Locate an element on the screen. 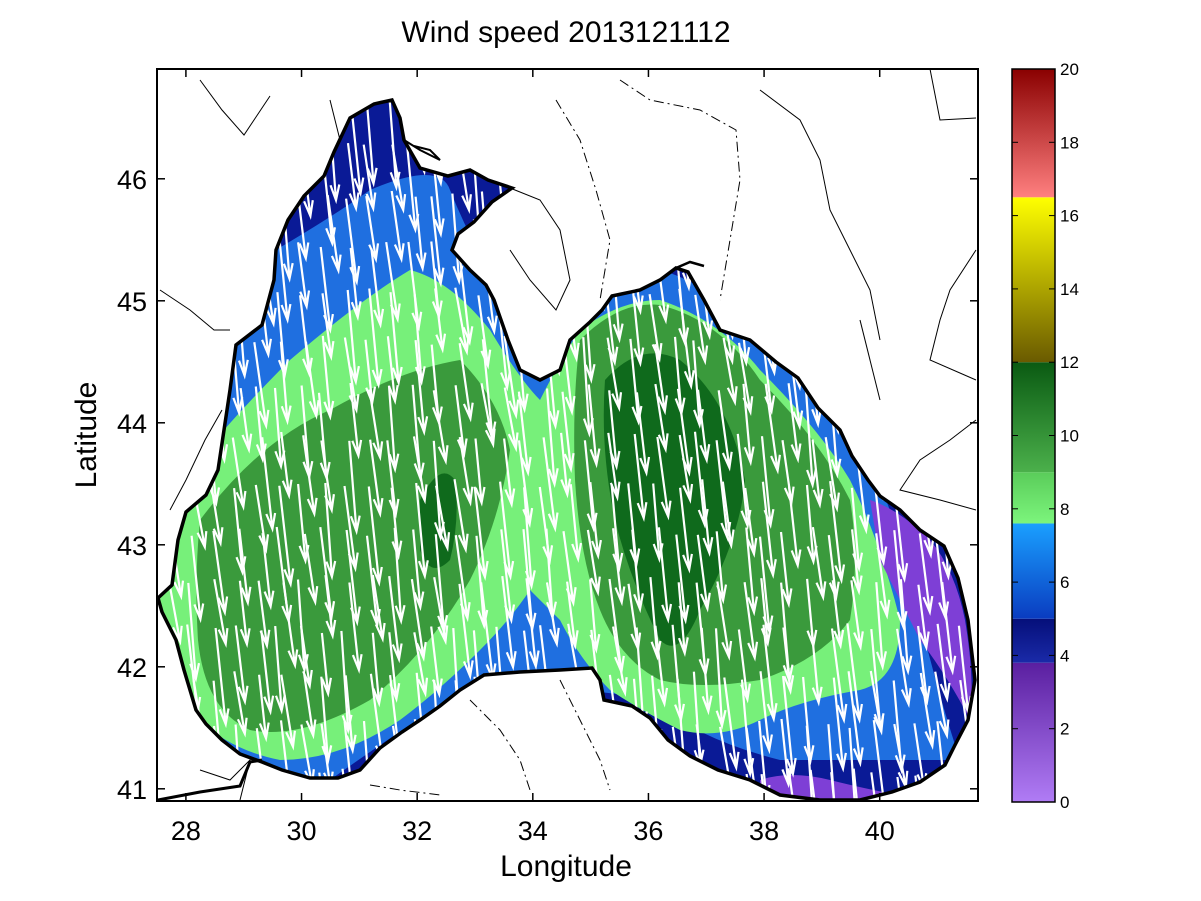 This screenshot has width=1201, height=901. colorbar-tick-label: 0 is located at coordinates (1064, 802).